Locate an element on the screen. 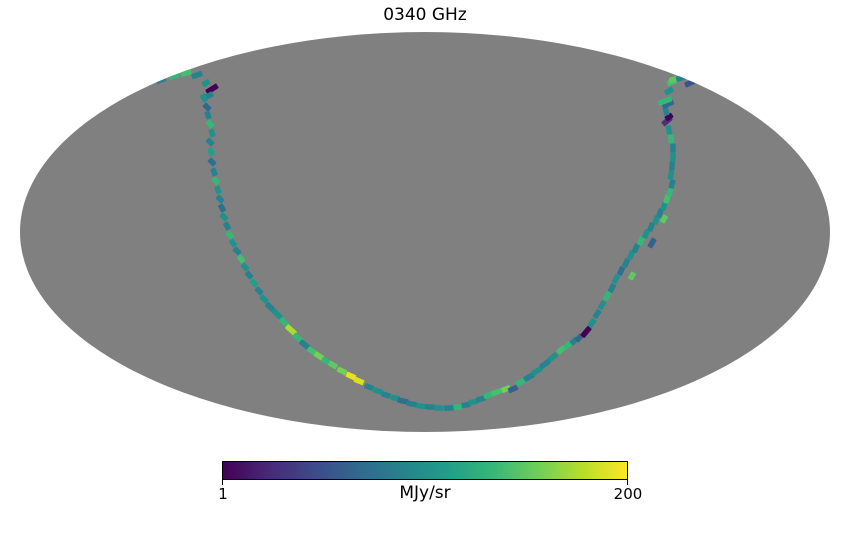  colorbar-gradient is located at coordinates (425, 470).